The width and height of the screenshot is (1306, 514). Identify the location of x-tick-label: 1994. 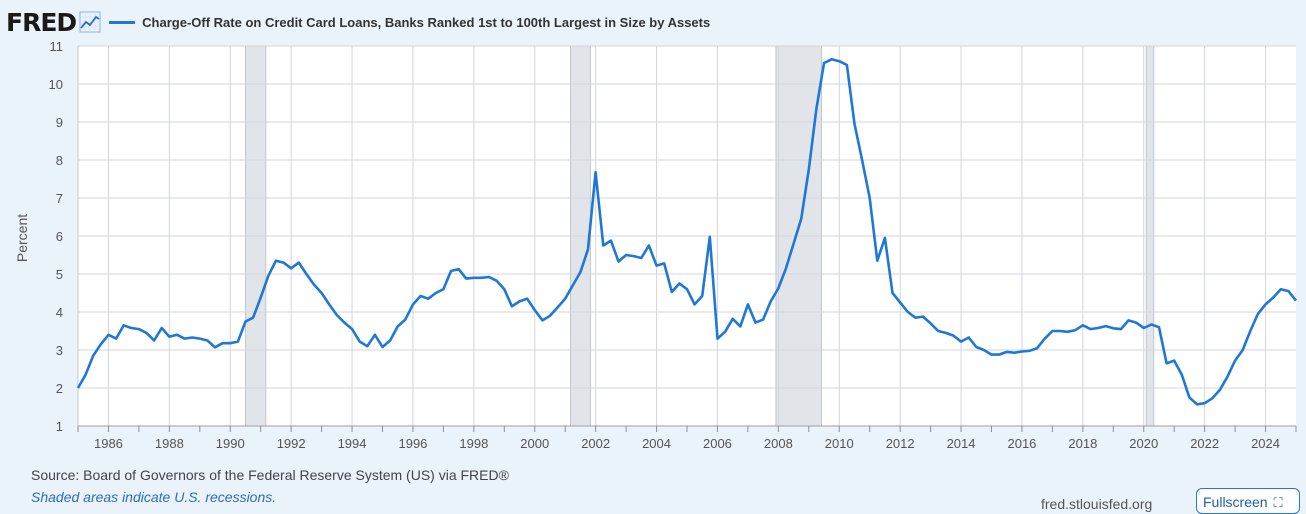
(352, 443).